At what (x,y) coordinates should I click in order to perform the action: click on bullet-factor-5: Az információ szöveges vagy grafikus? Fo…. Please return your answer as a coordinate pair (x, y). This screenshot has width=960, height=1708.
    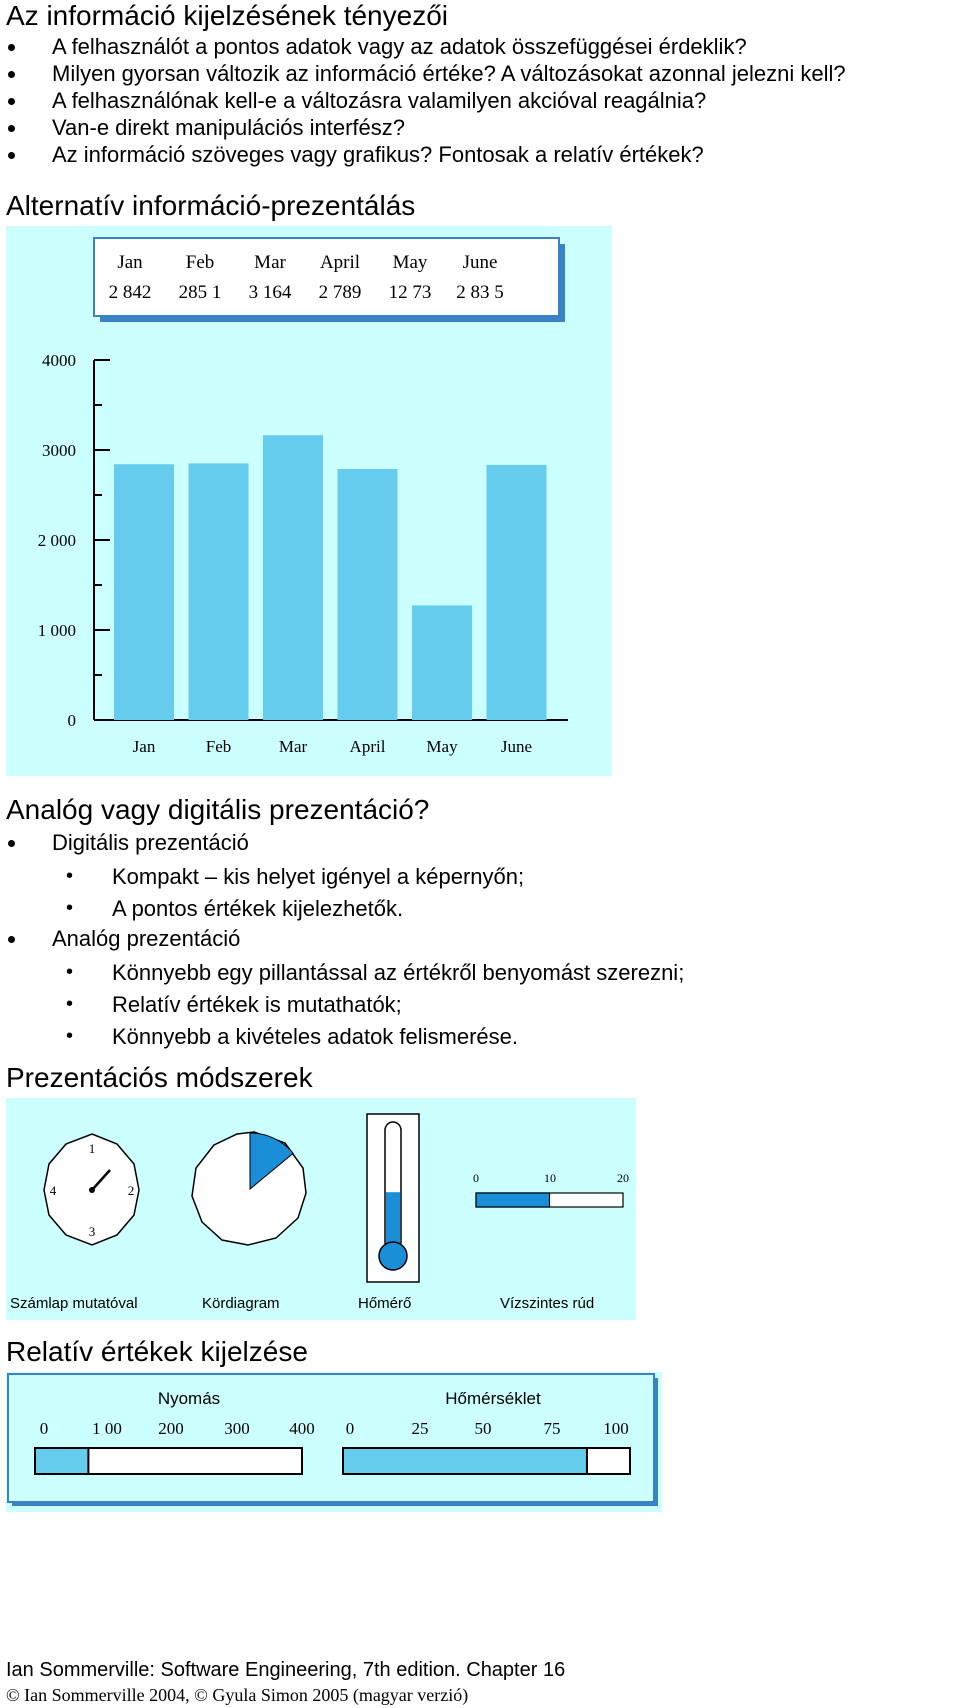
    Looking at the image, I should click on (356, 154).